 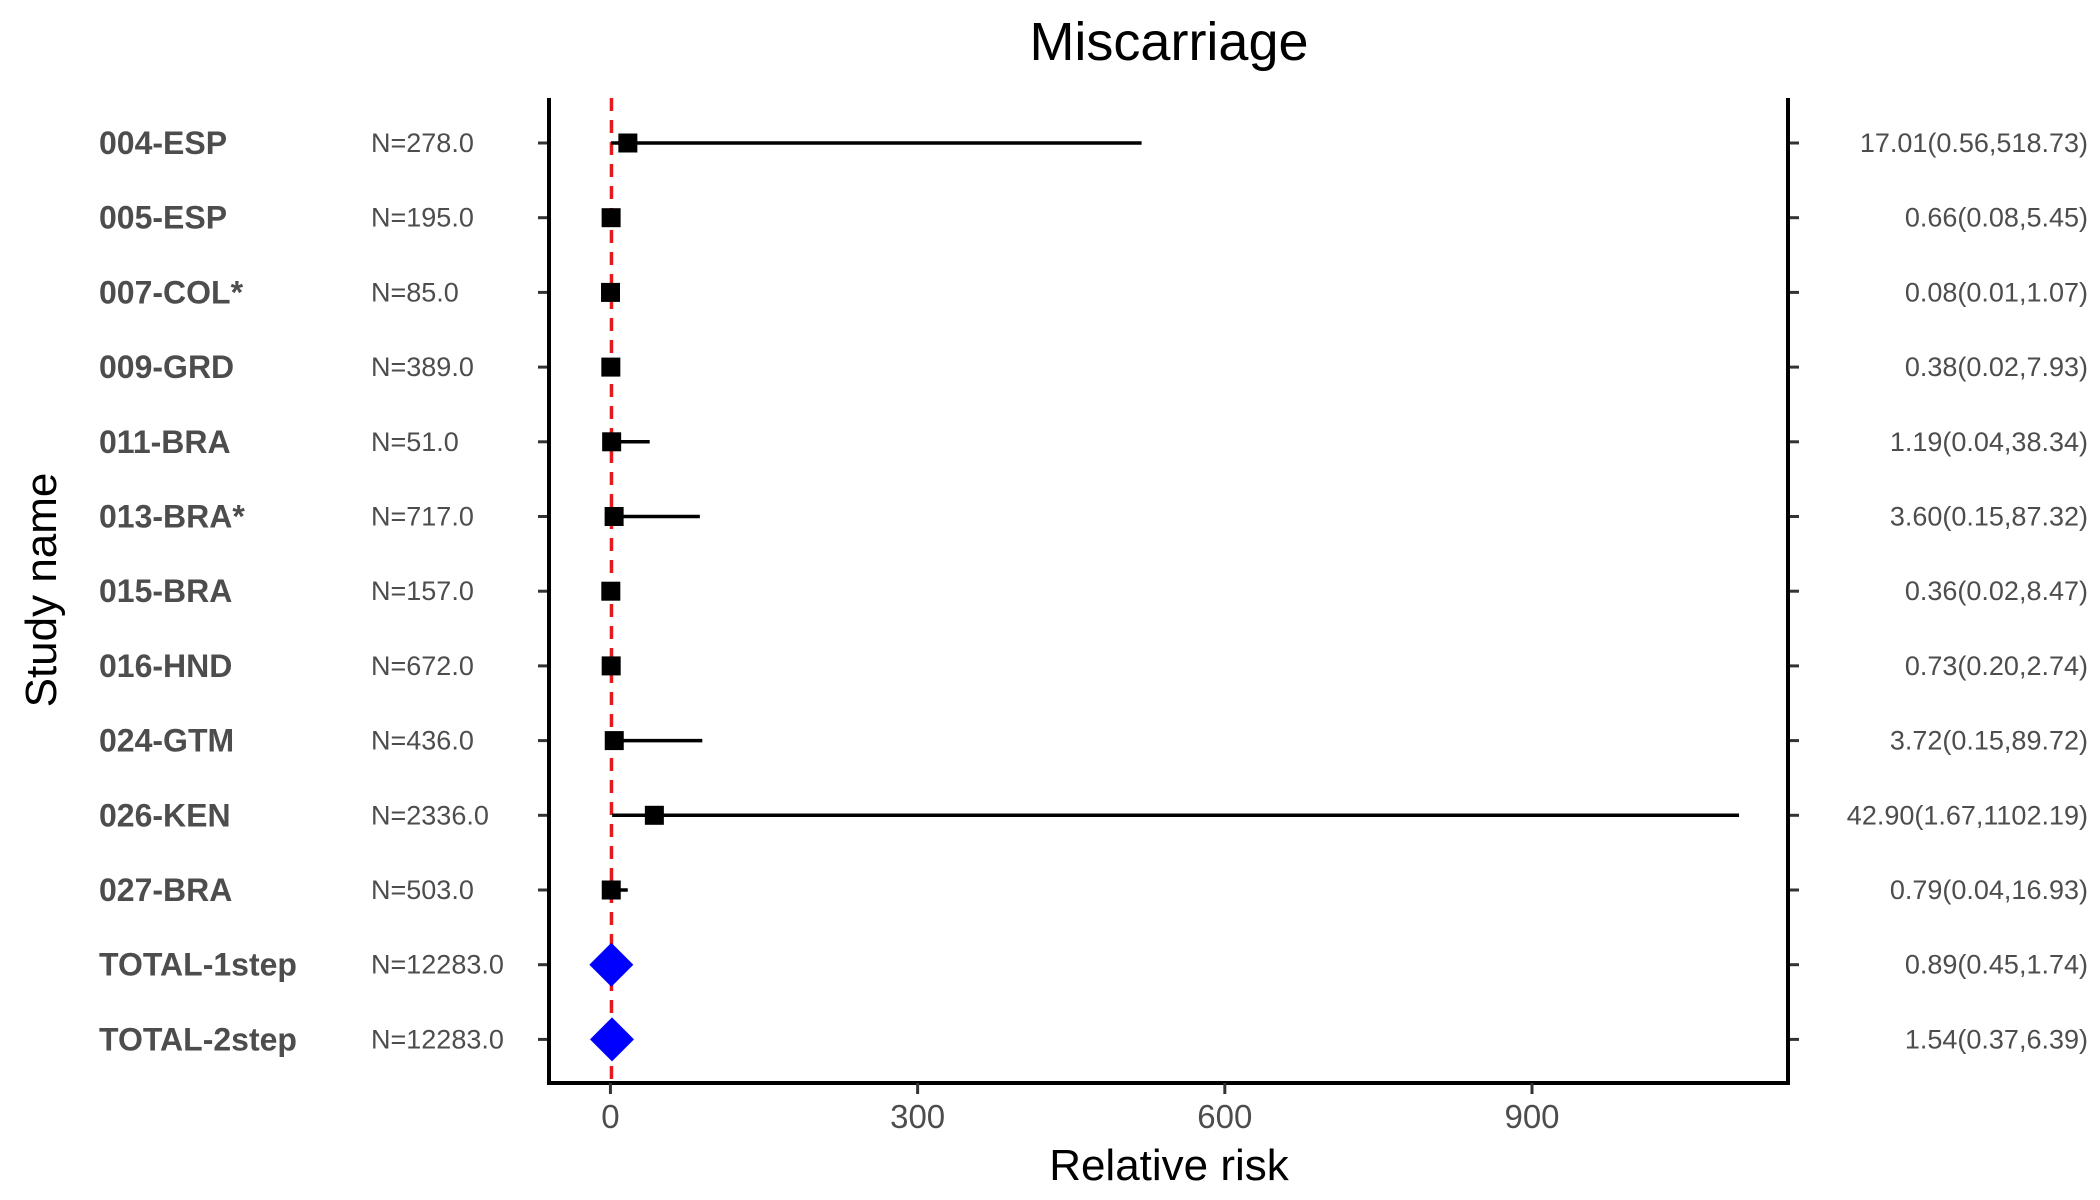 What do you see at coordinates (1996, 292) in the screenshot?
I see `ci-label: 0.08(0.01,1.07)` at bounding box center [1996, 292].